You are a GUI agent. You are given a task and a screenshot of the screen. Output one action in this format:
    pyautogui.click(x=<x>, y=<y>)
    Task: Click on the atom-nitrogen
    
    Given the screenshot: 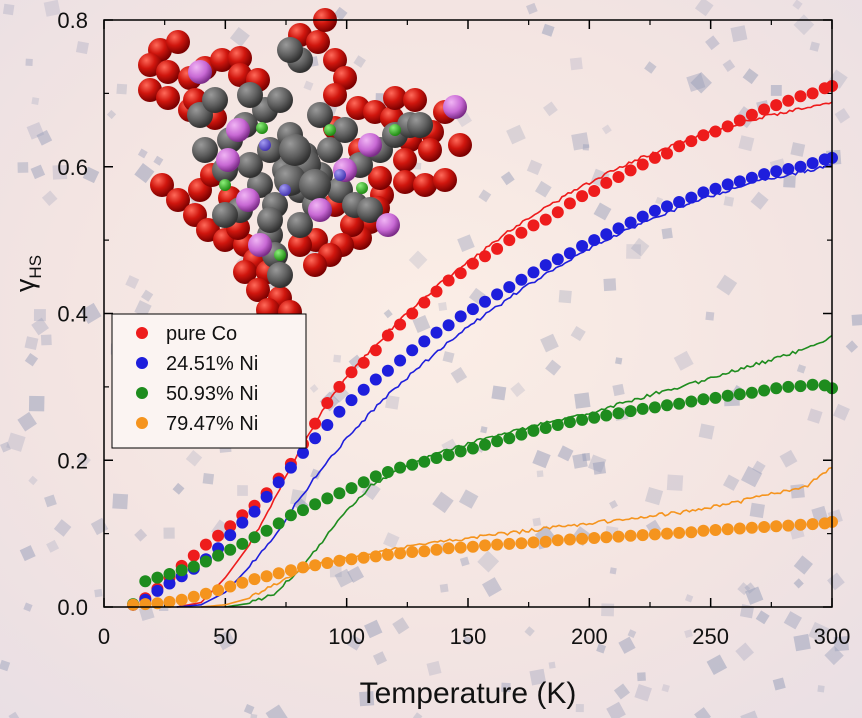 What is the action you would take?
    pyautogui.click(x=225, y=185)
    